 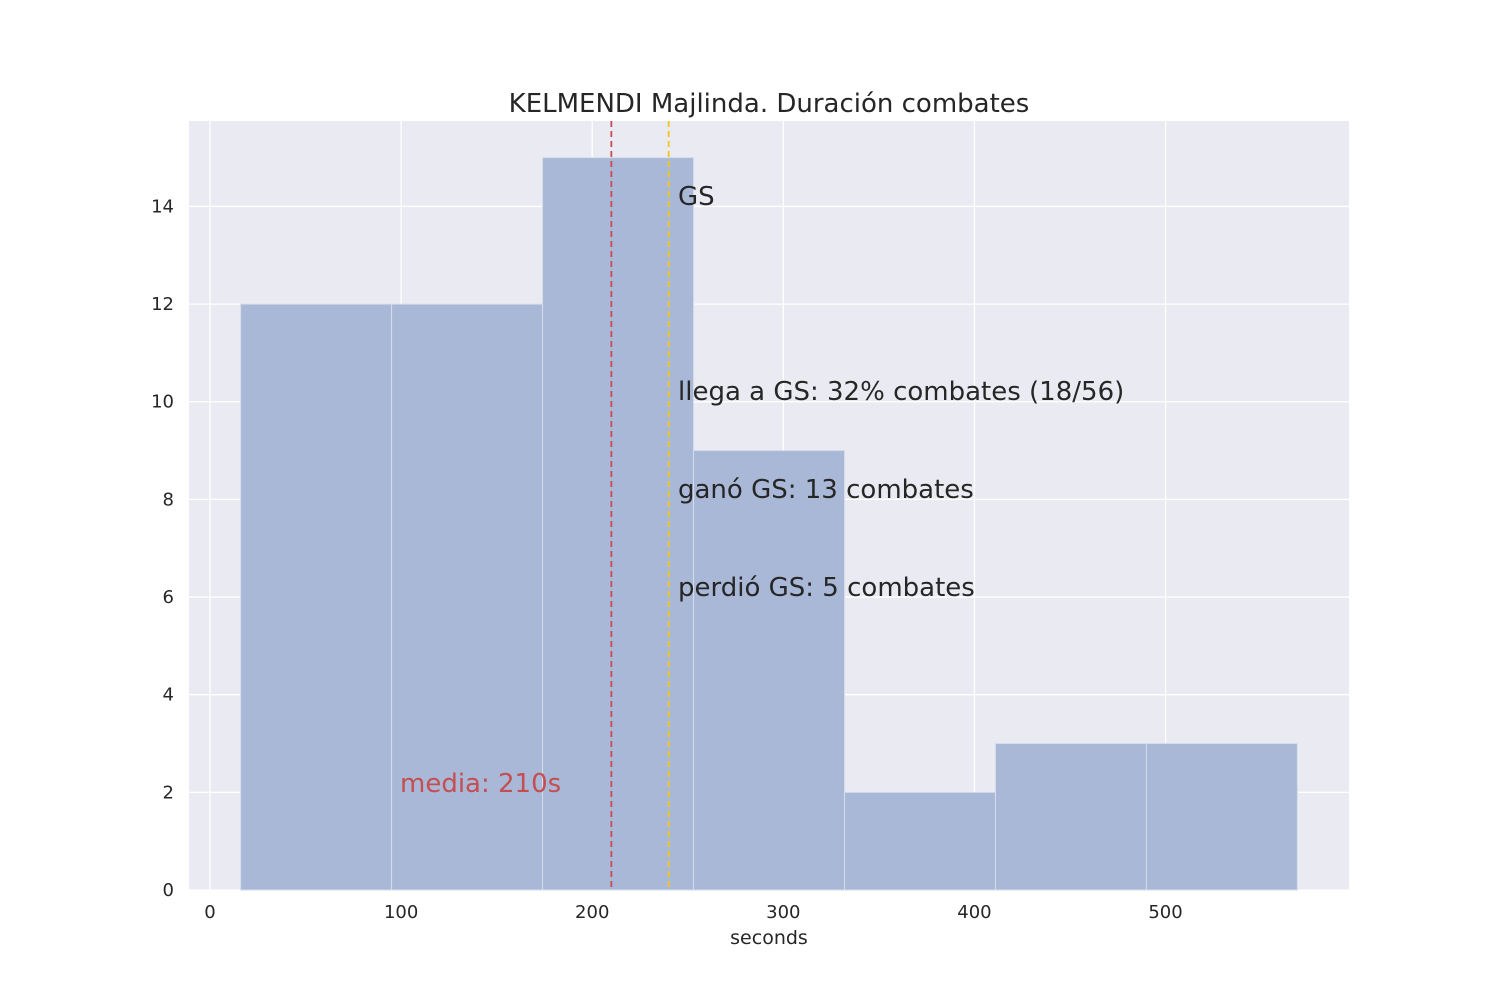 I want to click on x-tick-label: 400, so click(x=974, y=912).